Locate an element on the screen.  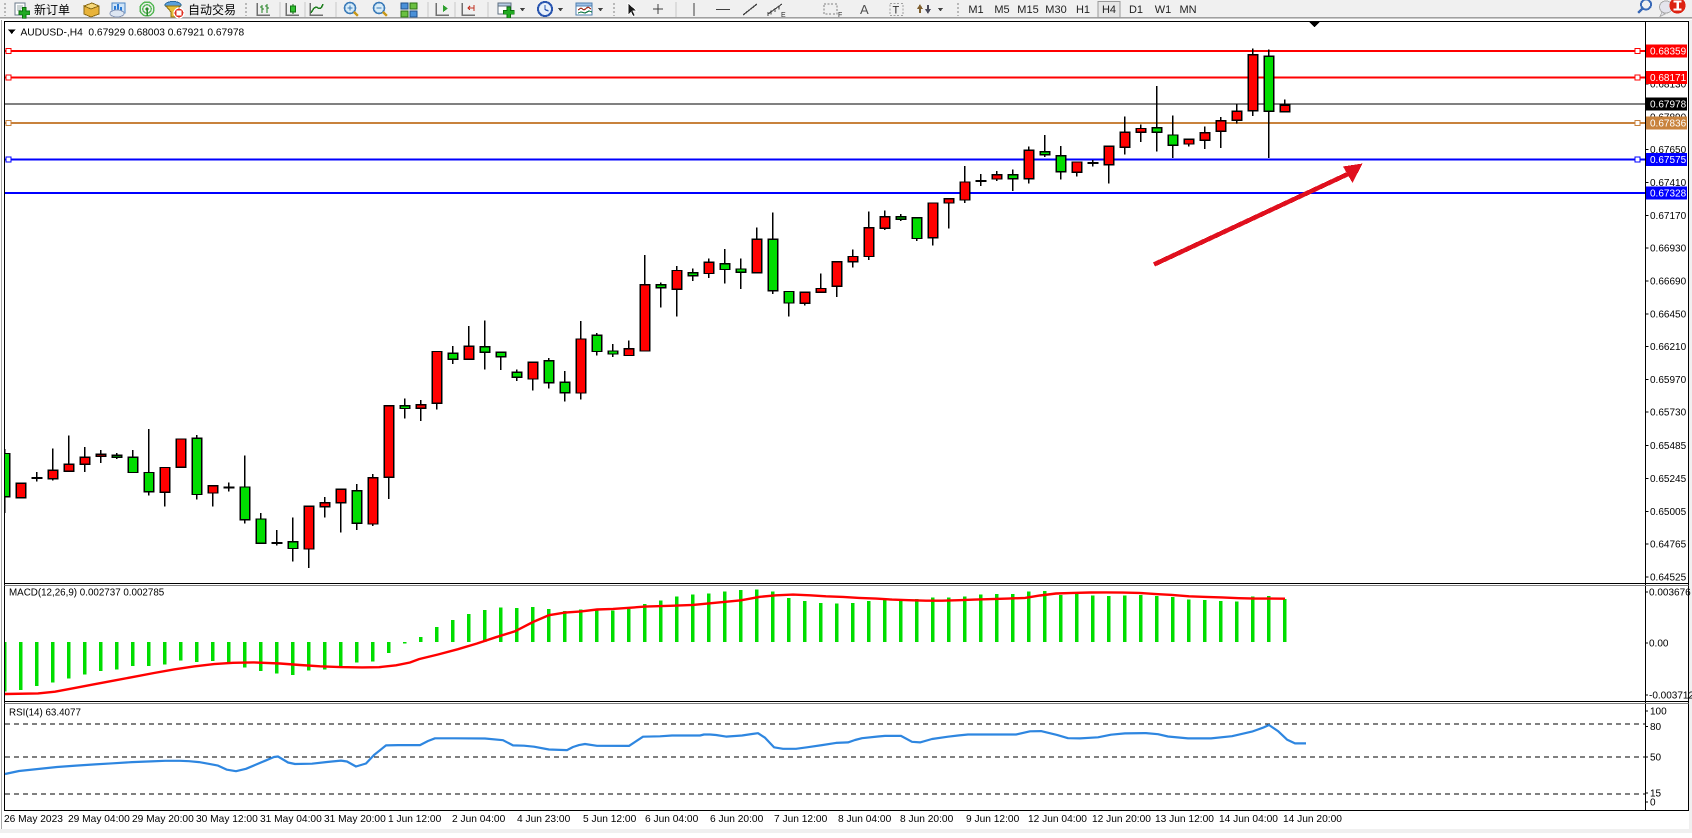
svg-text: 29 May 04:00 is located at coordinates (99, 819).